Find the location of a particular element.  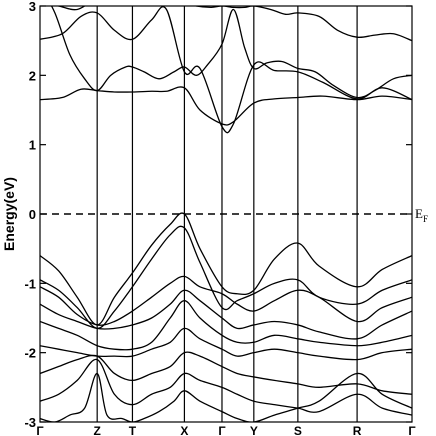

fermi-level-label-sub: F is located at coordinates (425, 219).